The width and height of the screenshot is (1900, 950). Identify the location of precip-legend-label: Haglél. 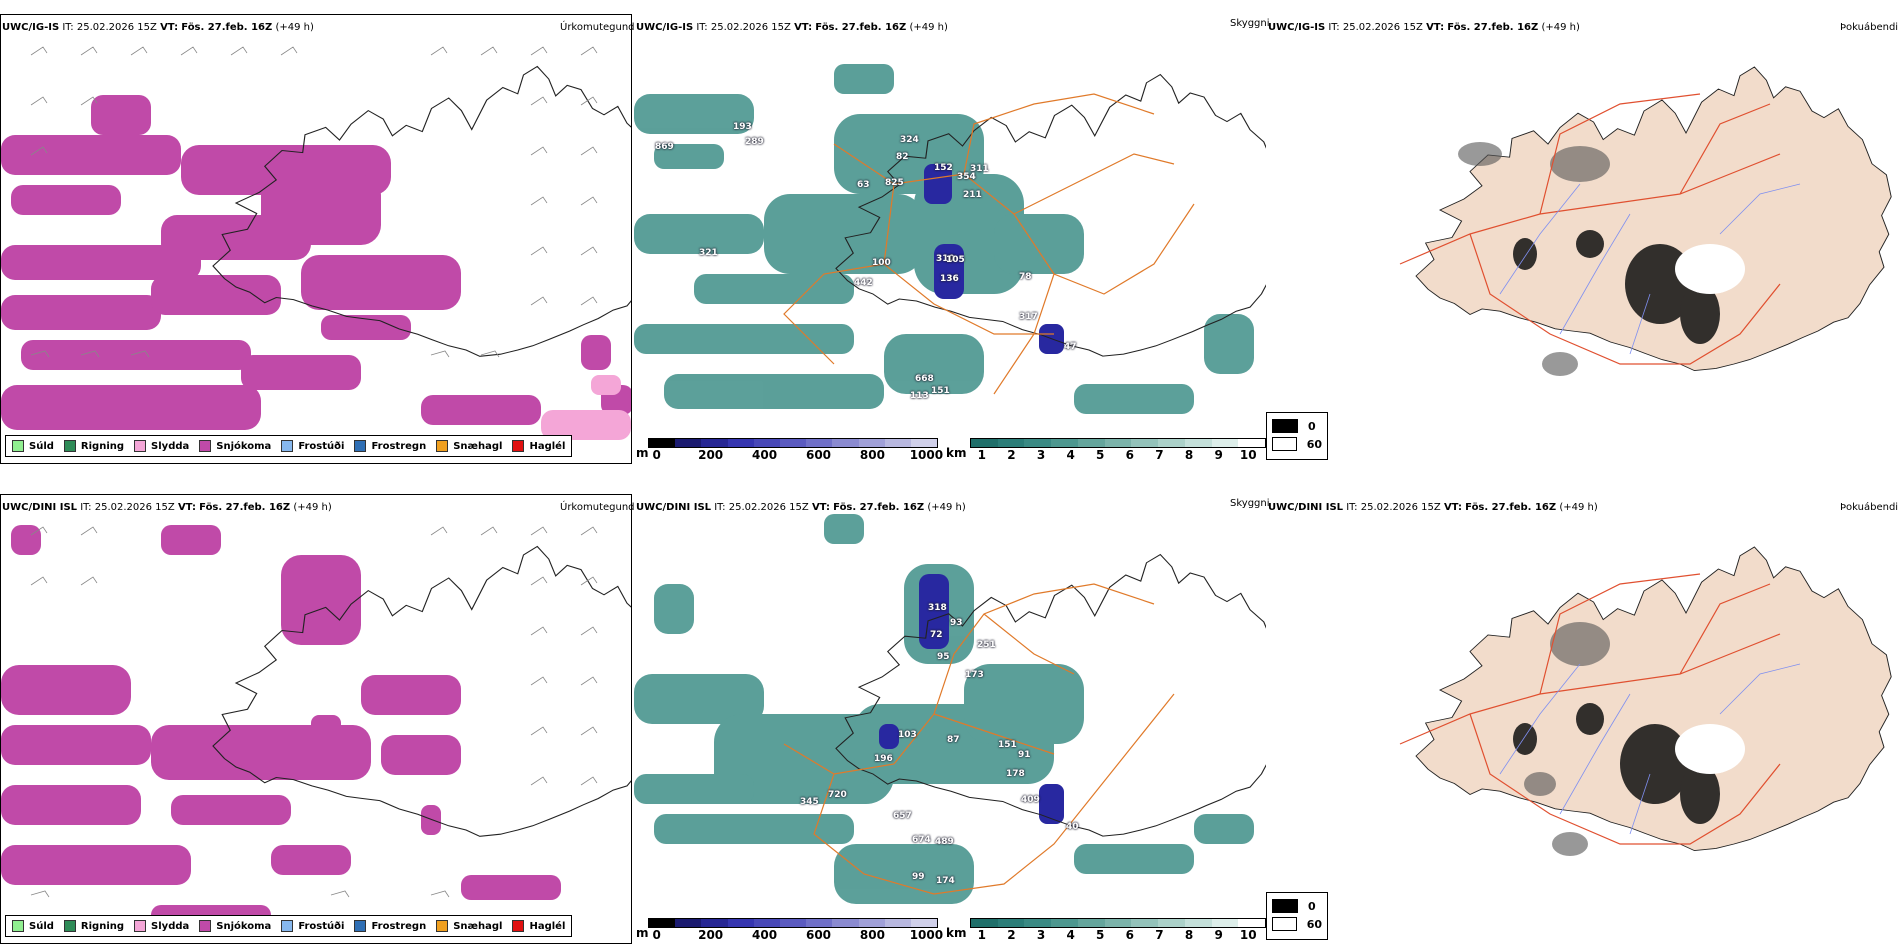
(547, 926).